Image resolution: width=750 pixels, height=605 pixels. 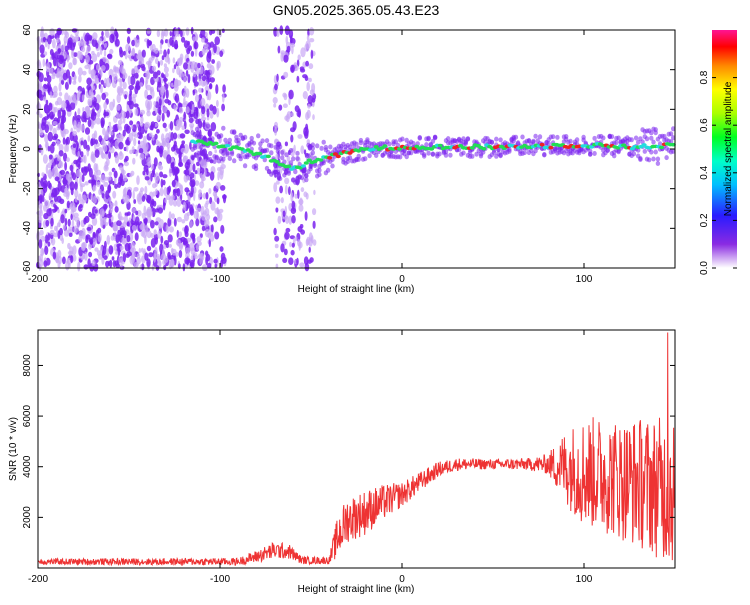 What do you see at coordinates (27, 517) in the screenshot?
I see `snr-y-tick-label: 2000` at bounding box center [27, 517].